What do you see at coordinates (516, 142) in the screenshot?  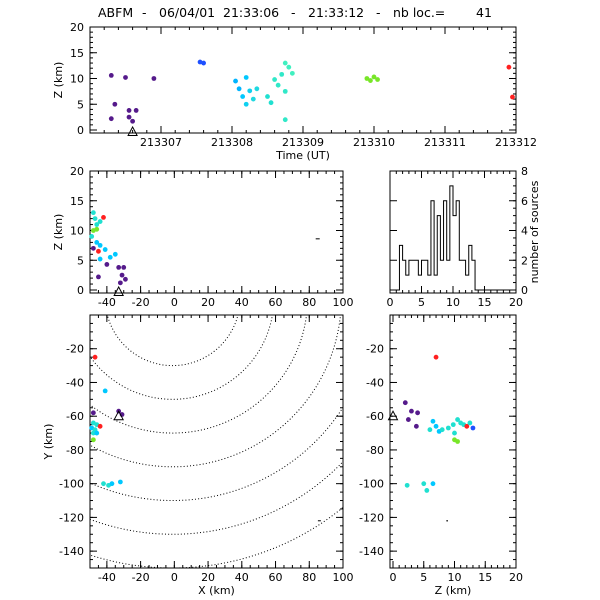 I see `x-tick-label: 213312` at bounding box center [516, 142].